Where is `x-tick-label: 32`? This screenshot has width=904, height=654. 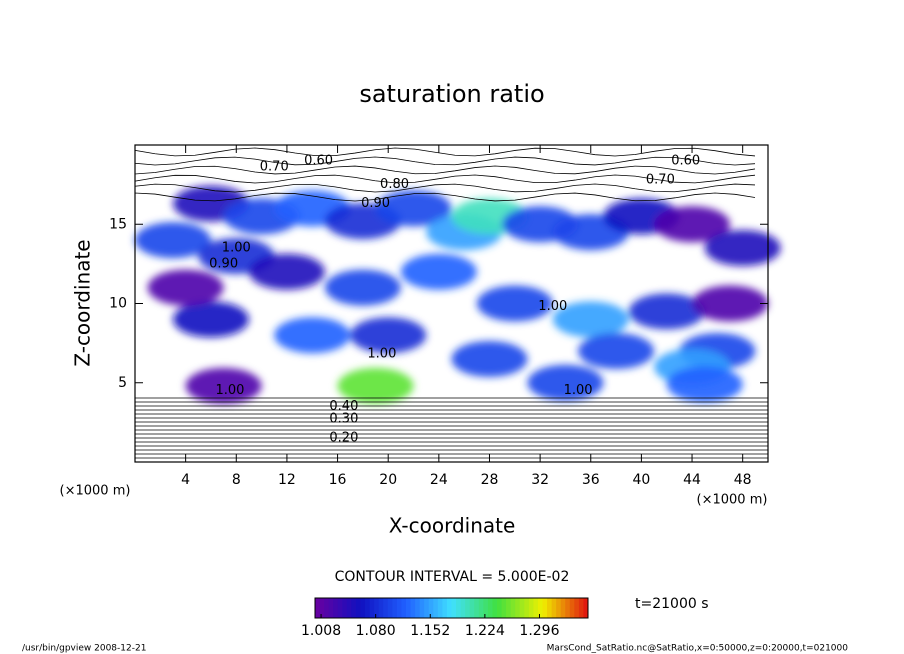
x-tick-label: 32 is located at coordinates (540, 480).